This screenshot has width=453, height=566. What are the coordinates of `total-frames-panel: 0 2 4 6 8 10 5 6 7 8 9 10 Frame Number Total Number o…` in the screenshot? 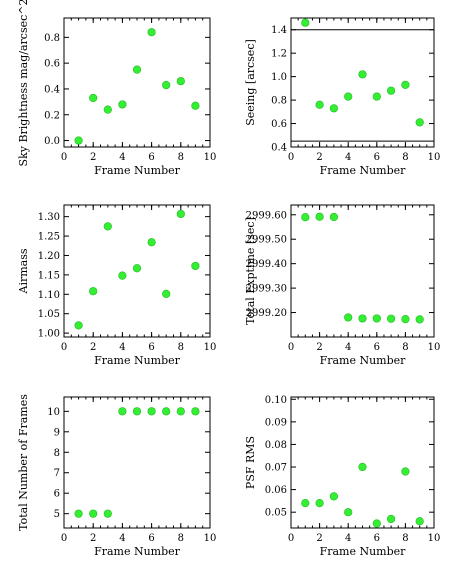 It's located at (116, 476).